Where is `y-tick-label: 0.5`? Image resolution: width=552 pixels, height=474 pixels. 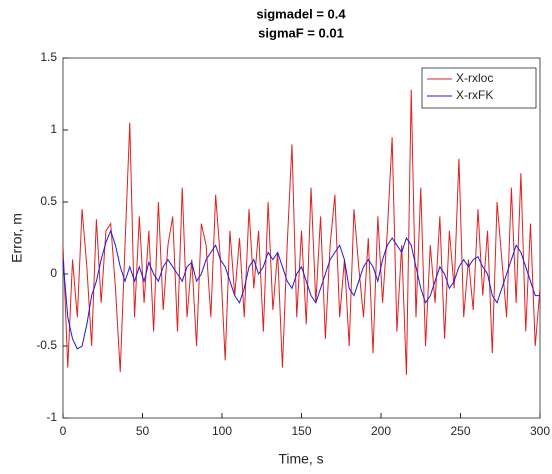 y-tick-label: 0.5 is located at coordinates (48, 201).